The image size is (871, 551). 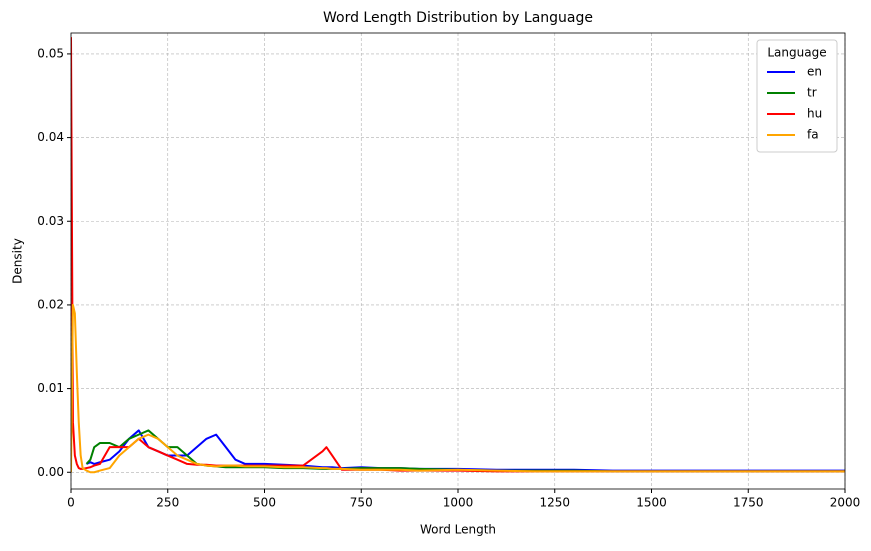 I want to click on y-axis-label: Density, so click(x=18, y=261).